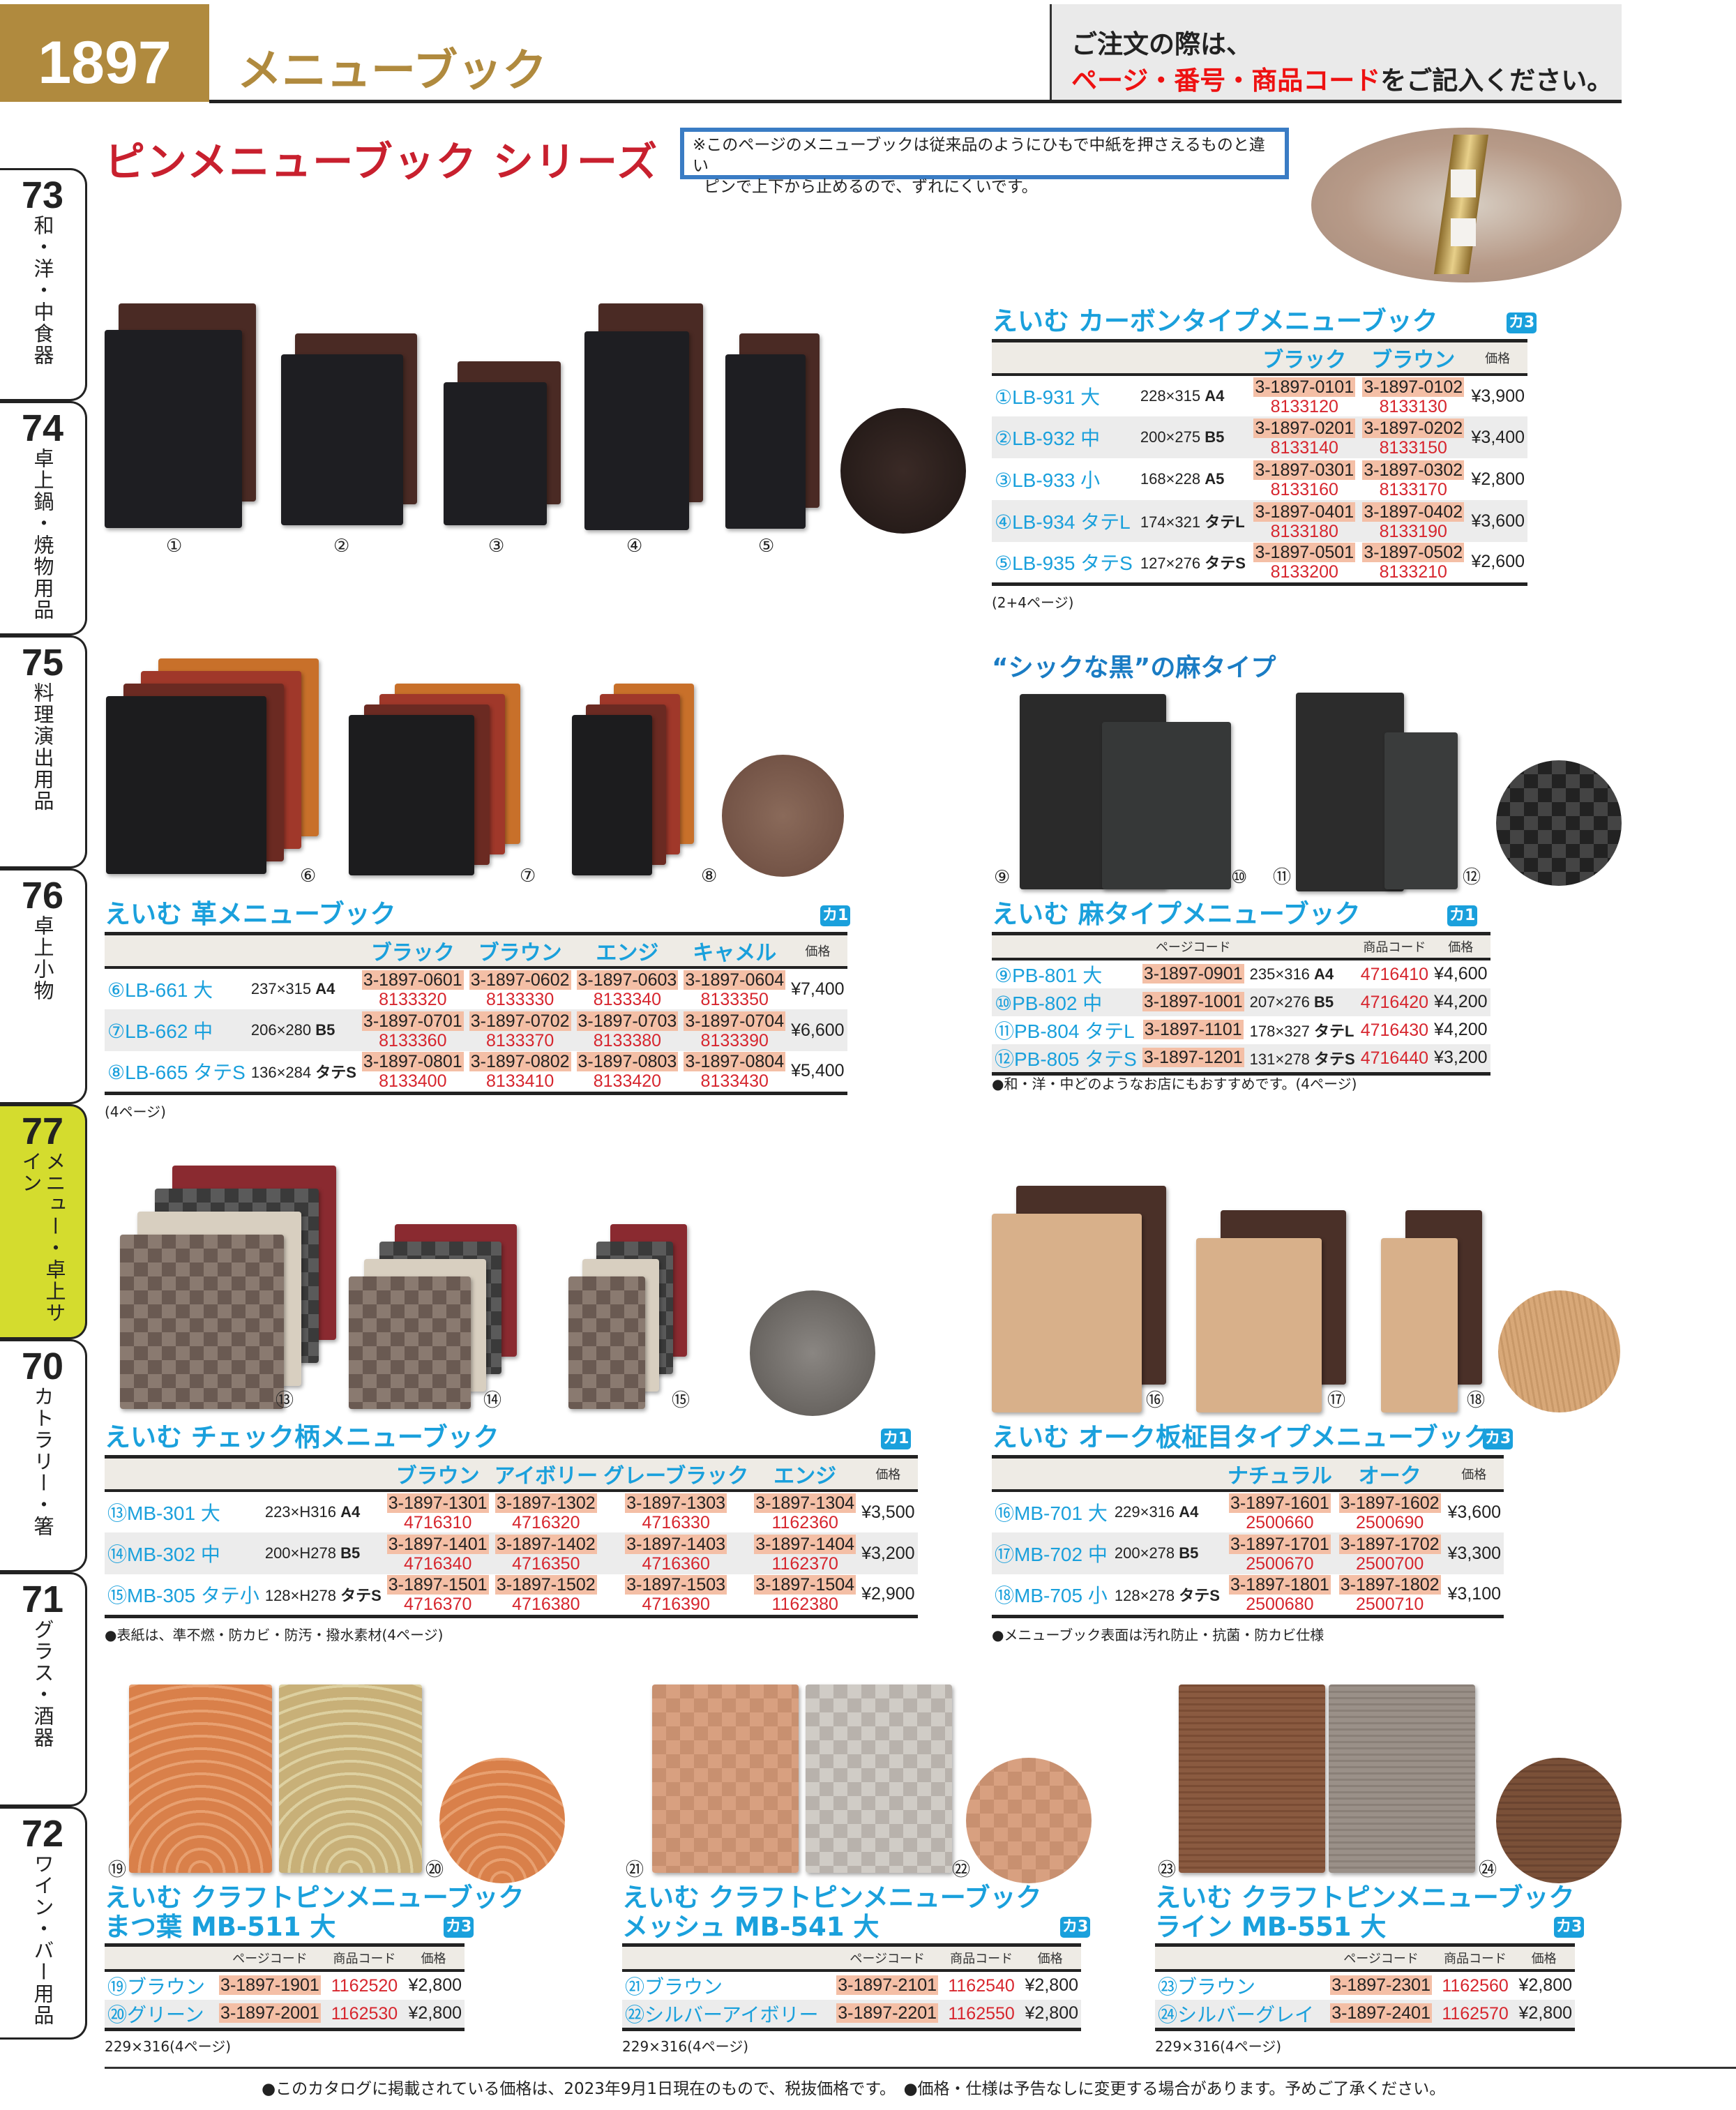 This screenshot has width=1736, height=2110. I want to click on page-code: 3-1897-0502, so click(1413, 553).